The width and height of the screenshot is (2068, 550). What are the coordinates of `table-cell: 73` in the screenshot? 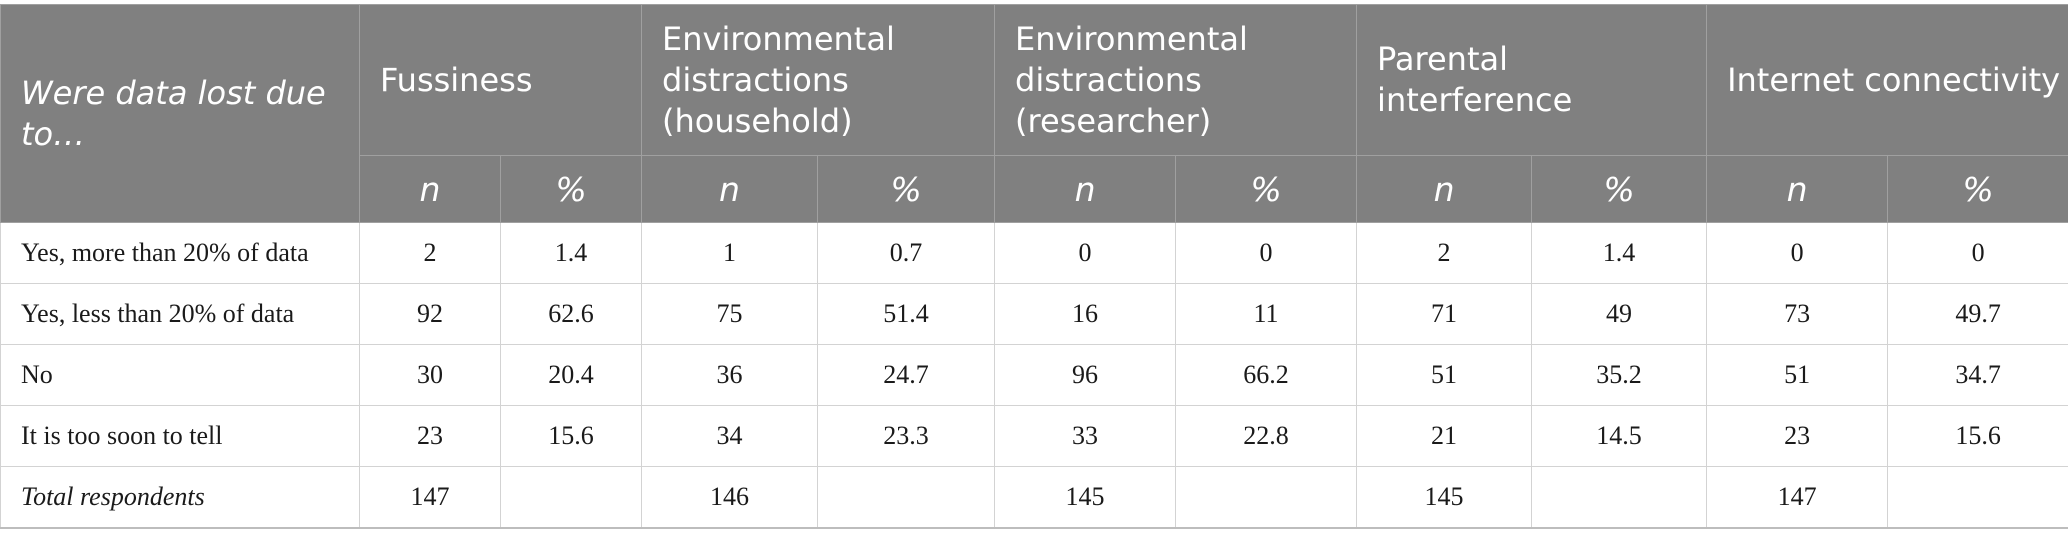 It's located at (1797, 314).